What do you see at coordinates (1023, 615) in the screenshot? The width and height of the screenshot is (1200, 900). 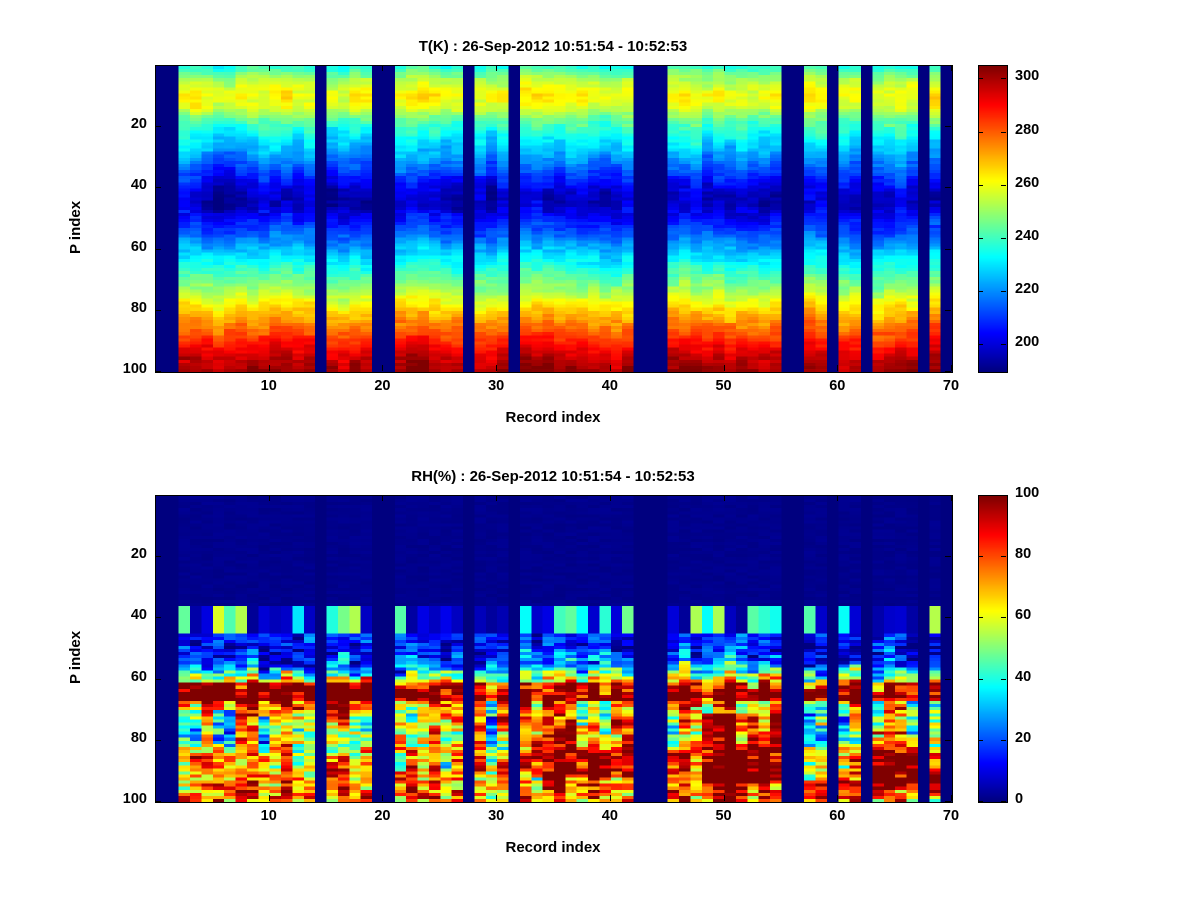 I see `colorbar-tick-label: 60` at bounding box center [1023, 615].